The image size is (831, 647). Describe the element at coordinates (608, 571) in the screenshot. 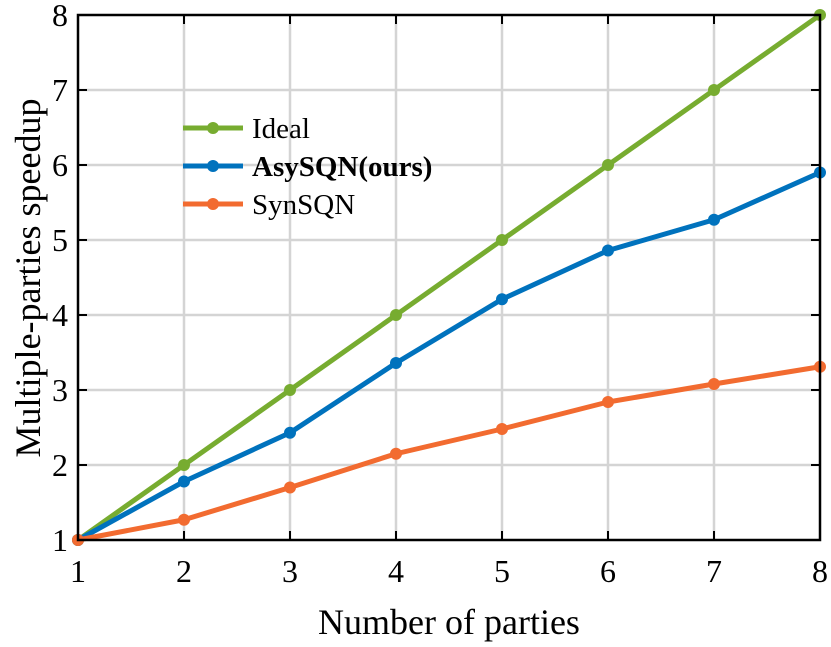

I see `x-tick-label: 6` at that location.